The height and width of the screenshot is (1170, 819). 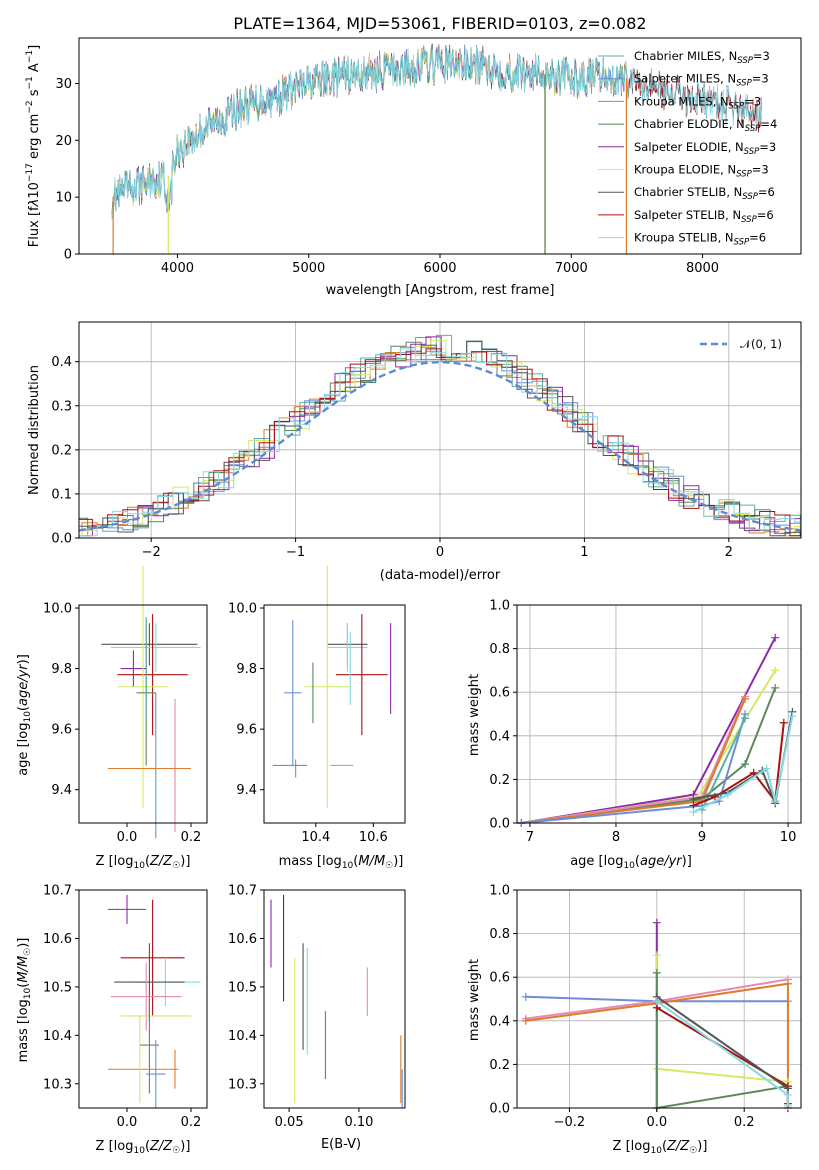 What do you see at coordinates (649, 755) in the screenshot?
I see `weight-line-chabrier-elodie` at bounding box center [649, 755].